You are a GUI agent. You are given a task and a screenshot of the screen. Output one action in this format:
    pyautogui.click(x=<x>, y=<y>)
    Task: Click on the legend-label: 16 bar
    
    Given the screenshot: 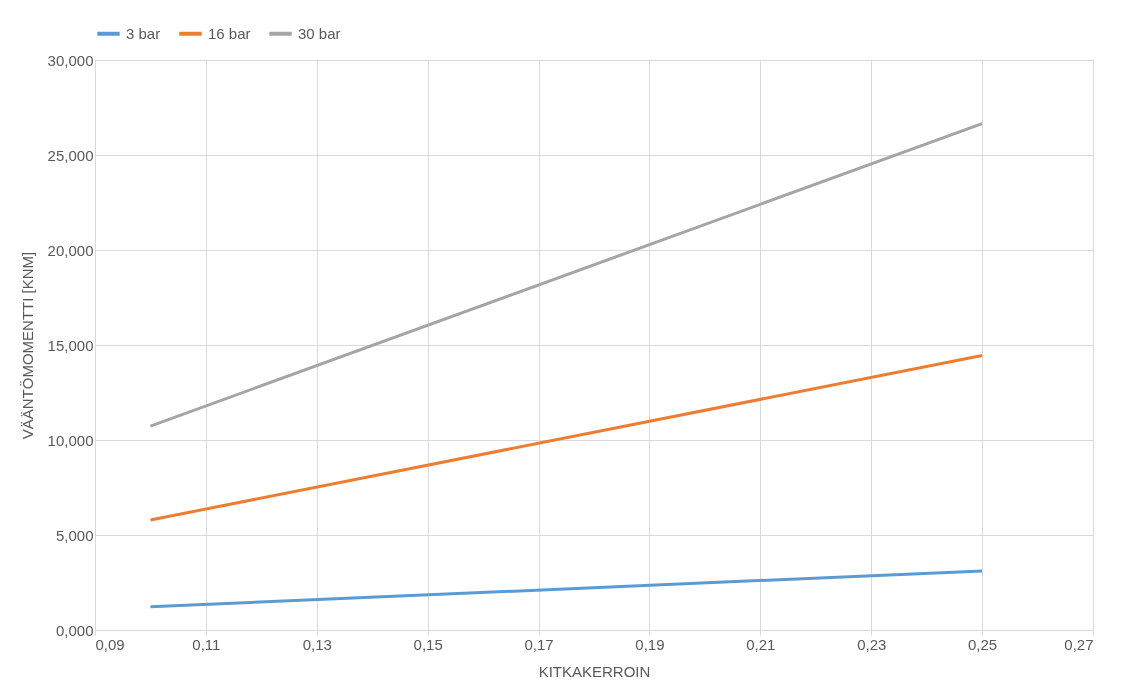 What is the action you would take?
    pyautogui.click(x=229, y=33)
    